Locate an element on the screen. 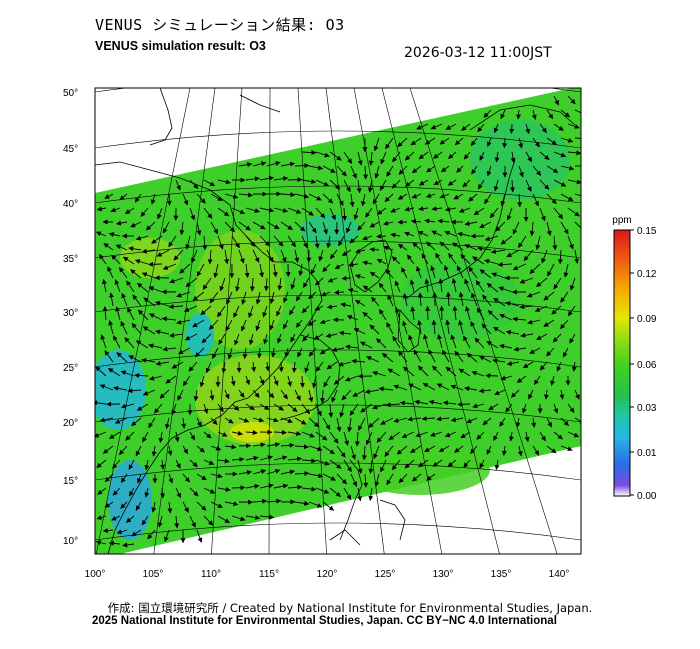  lat-label-50: 50° is located at coordinates (70, 93).